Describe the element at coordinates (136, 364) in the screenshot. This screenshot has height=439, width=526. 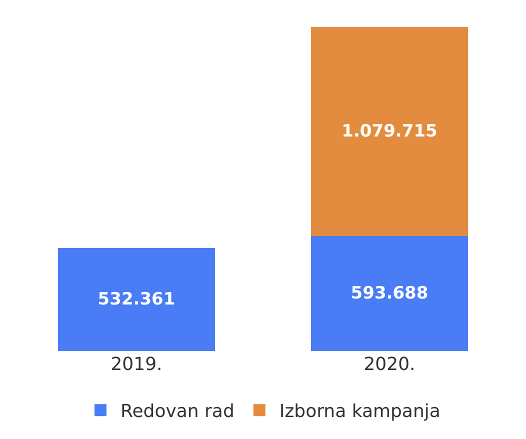
I see `x-tick-label: 2019.` at that location.